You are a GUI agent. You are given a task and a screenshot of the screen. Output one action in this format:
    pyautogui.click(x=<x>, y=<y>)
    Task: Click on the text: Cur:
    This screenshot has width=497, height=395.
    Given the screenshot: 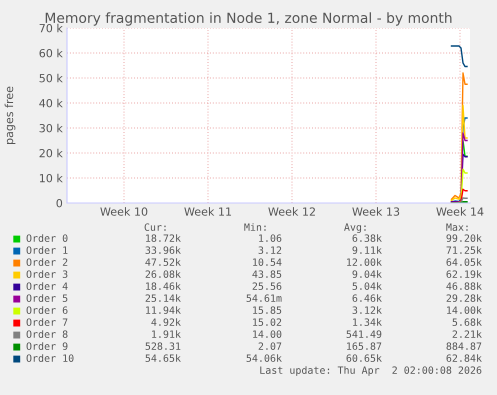 What is the action you would take?
    pyautogui.click(x=155, y=227)
    